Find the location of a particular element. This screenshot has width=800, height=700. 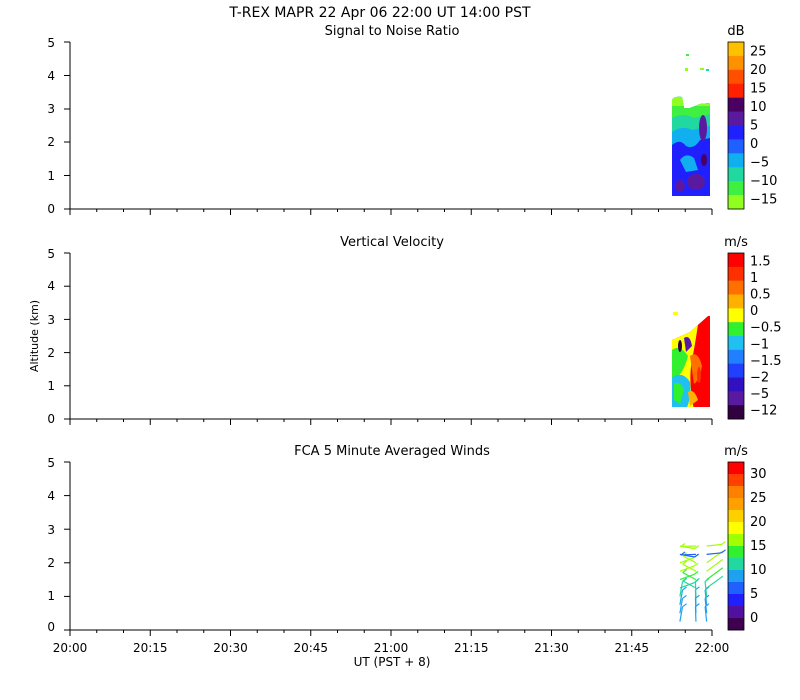

colorbar-label: 10 is located at coordinates (758, 107).